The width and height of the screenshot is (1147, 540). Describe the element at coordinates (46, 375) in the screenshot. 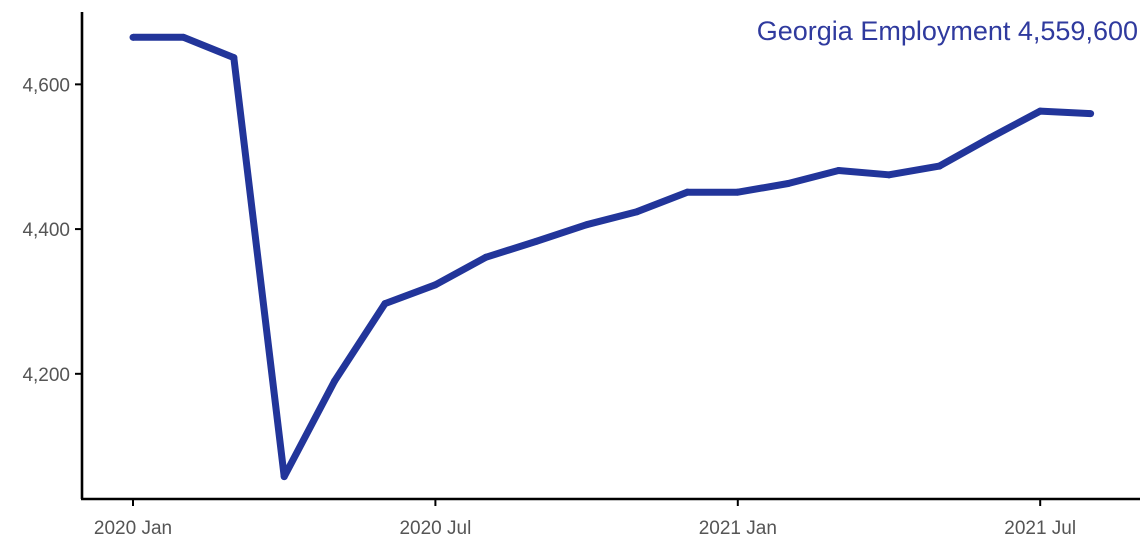

I see `y-tick-label: 4,200` at that location.